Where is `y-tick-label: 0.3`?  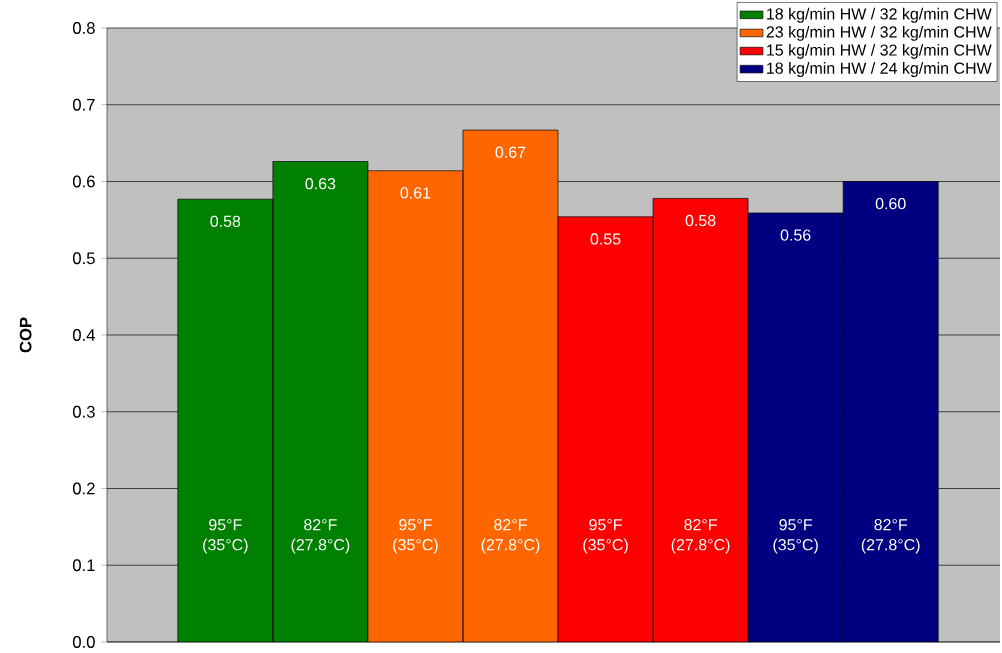 y-tick-label: 0.3 is located at coordinates (83, 411).